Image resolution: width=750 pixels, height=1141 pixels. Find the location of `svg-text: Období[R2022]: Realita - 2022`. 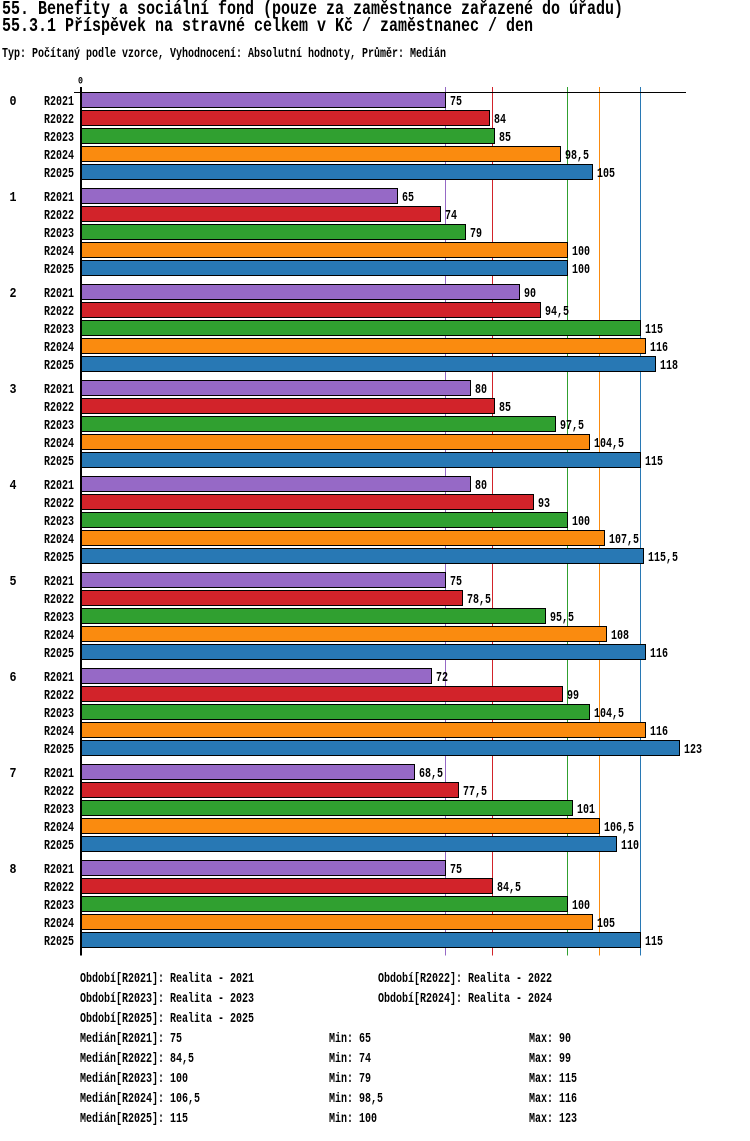

svg-text: Období[R2022]: Realita - 2022 is located at coordinates (465, 979).